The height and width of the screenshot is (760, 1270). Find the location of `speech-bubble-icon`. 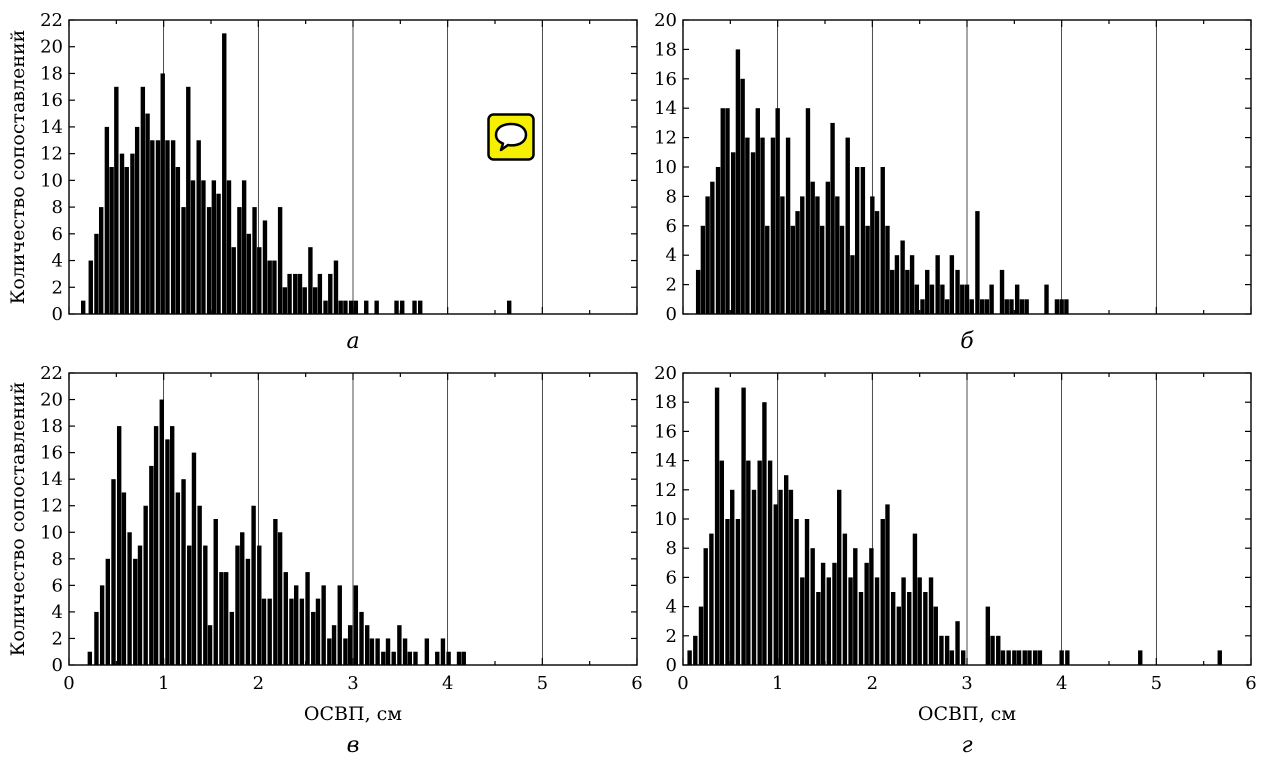

speech-bubble-icon is located at coordinates (511, 137).